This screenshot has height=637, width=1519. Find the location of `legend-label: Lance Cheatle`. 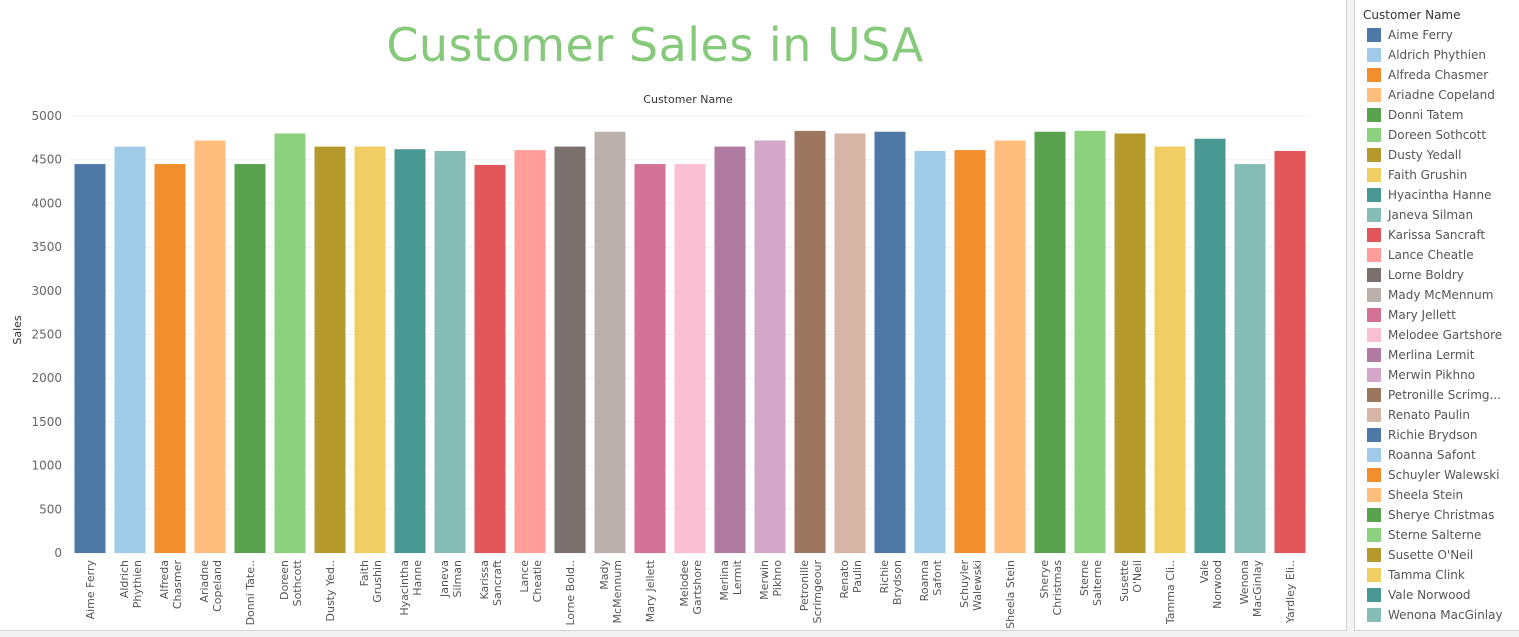

legend-label: Lance Cheatle is located at coordinates (1431, 255).